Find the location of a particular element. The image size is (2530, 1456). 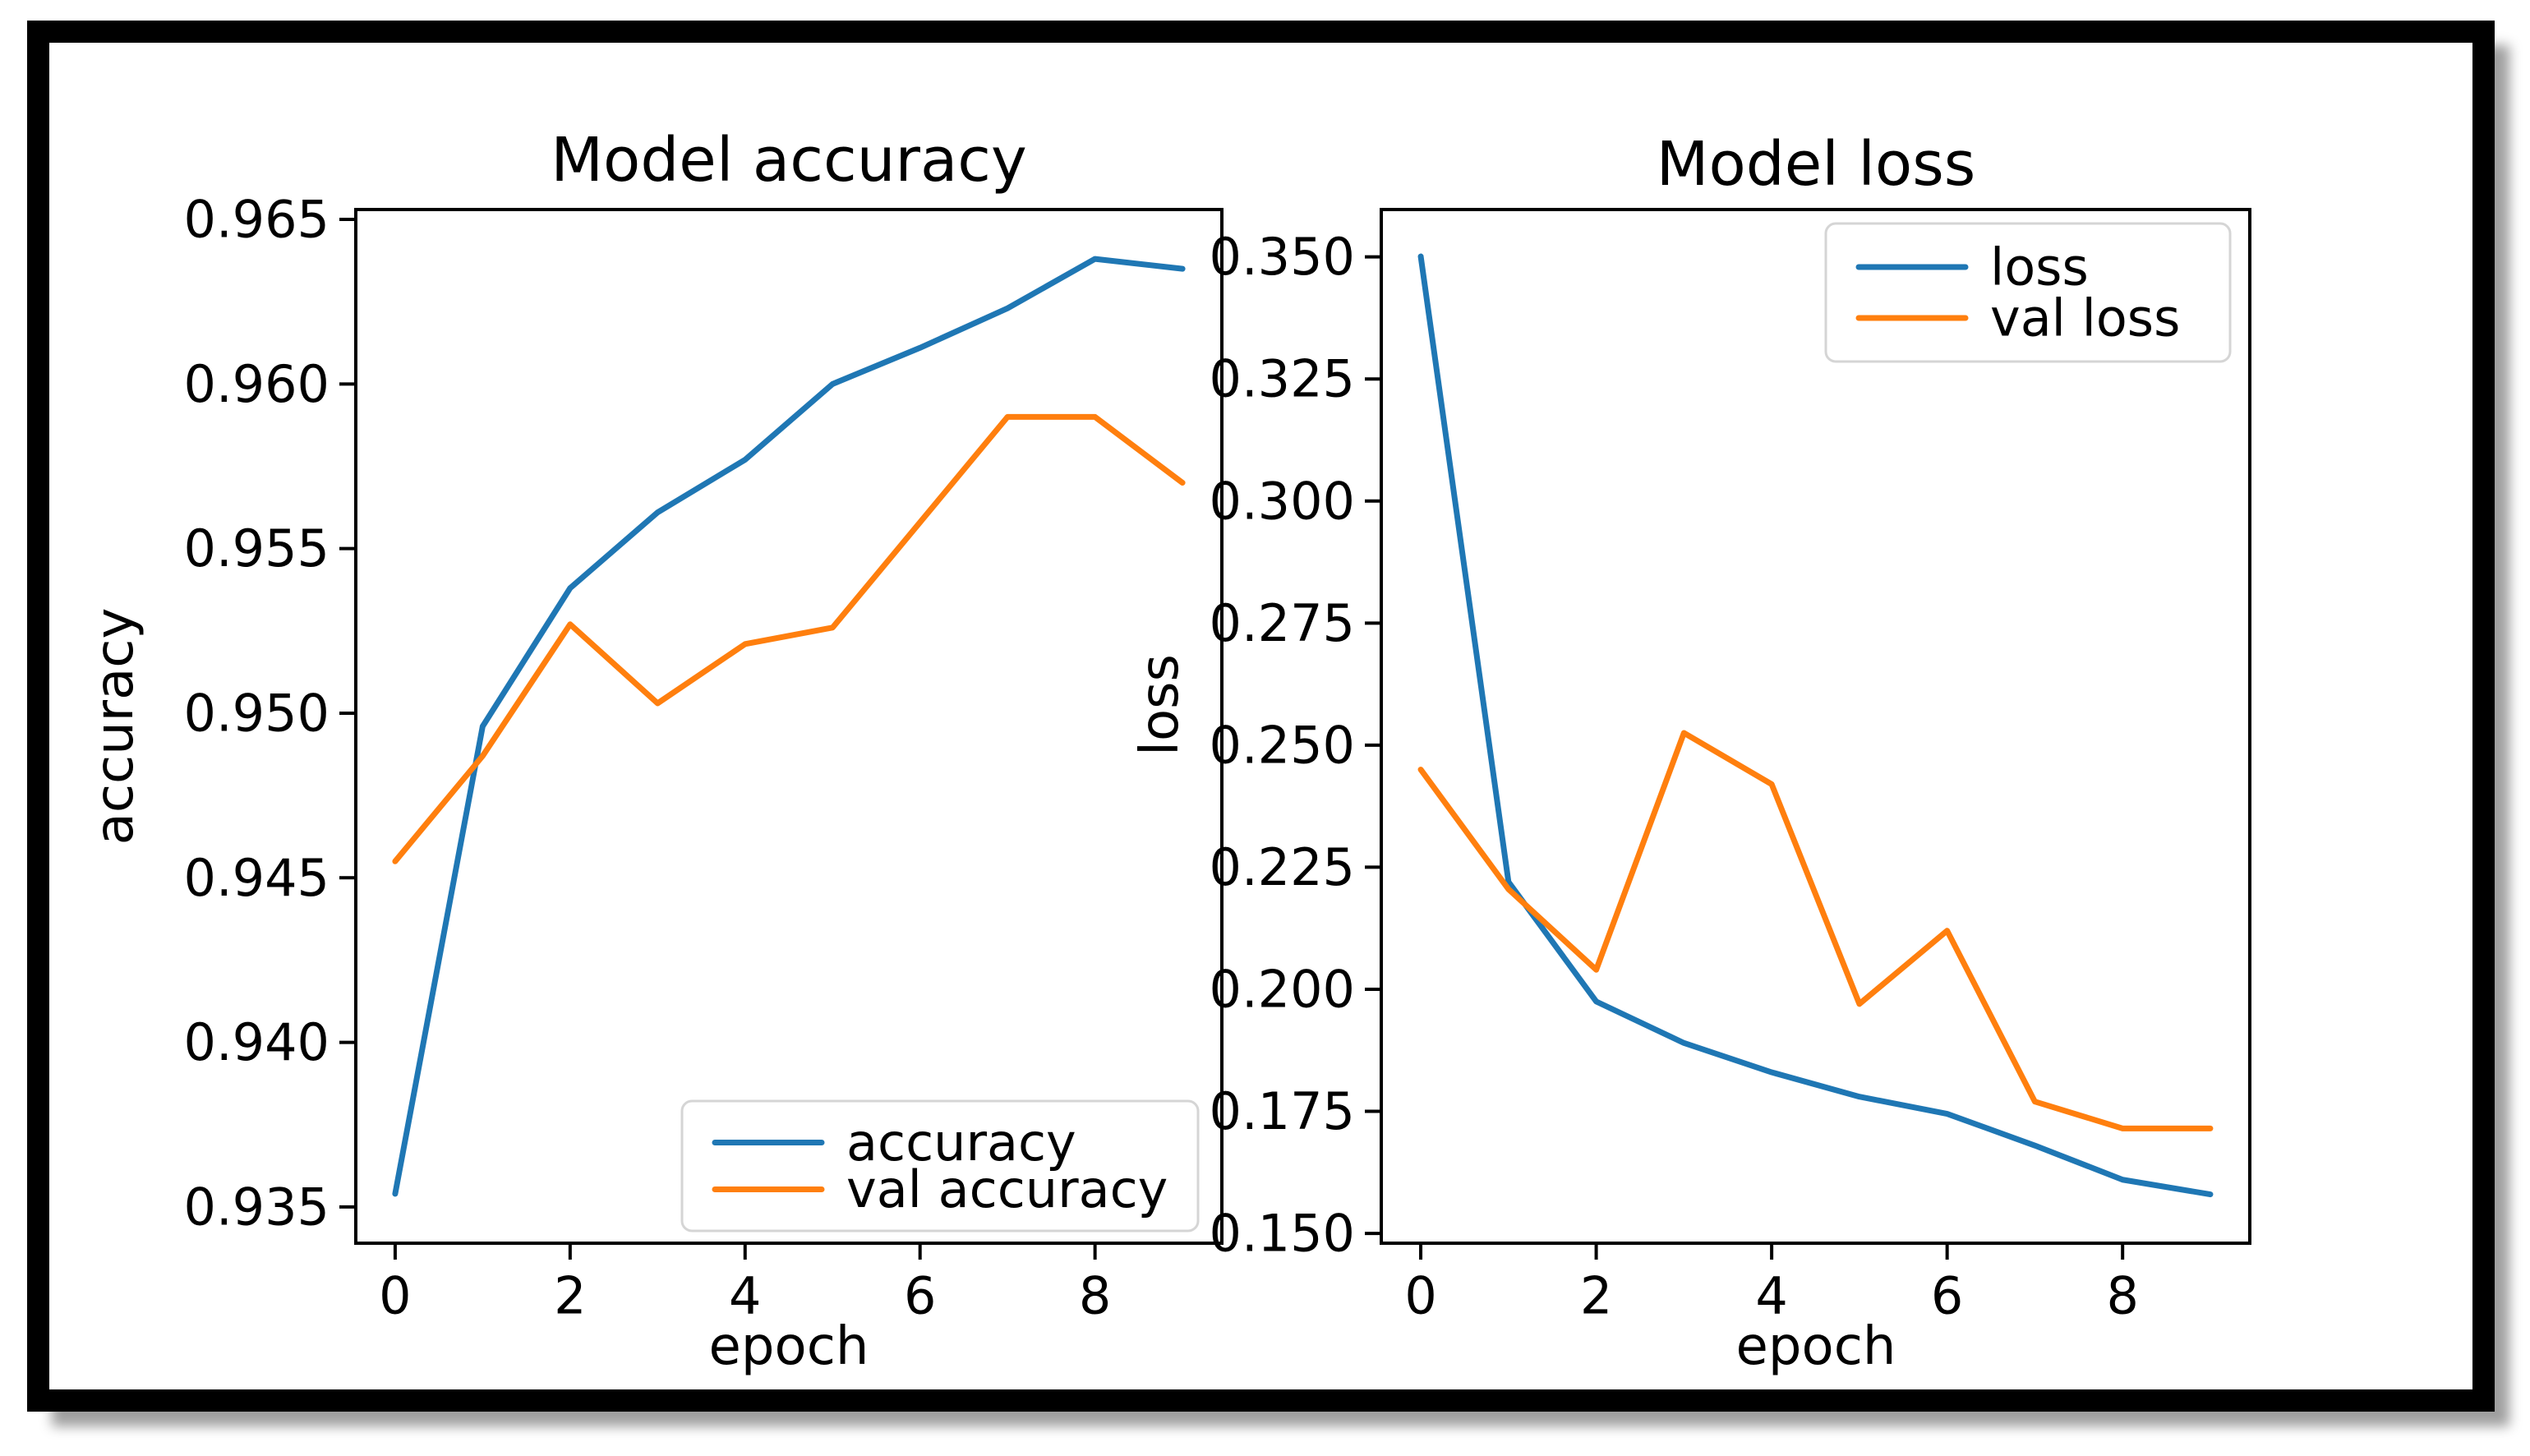

accuracy-x-tick-label: 4 is located at coordinates (745, 1296).